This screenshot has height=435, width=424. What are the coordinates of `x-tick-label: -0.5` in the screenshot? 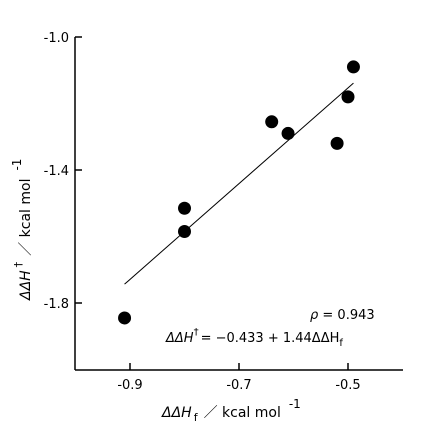 It's located at (347, 385).